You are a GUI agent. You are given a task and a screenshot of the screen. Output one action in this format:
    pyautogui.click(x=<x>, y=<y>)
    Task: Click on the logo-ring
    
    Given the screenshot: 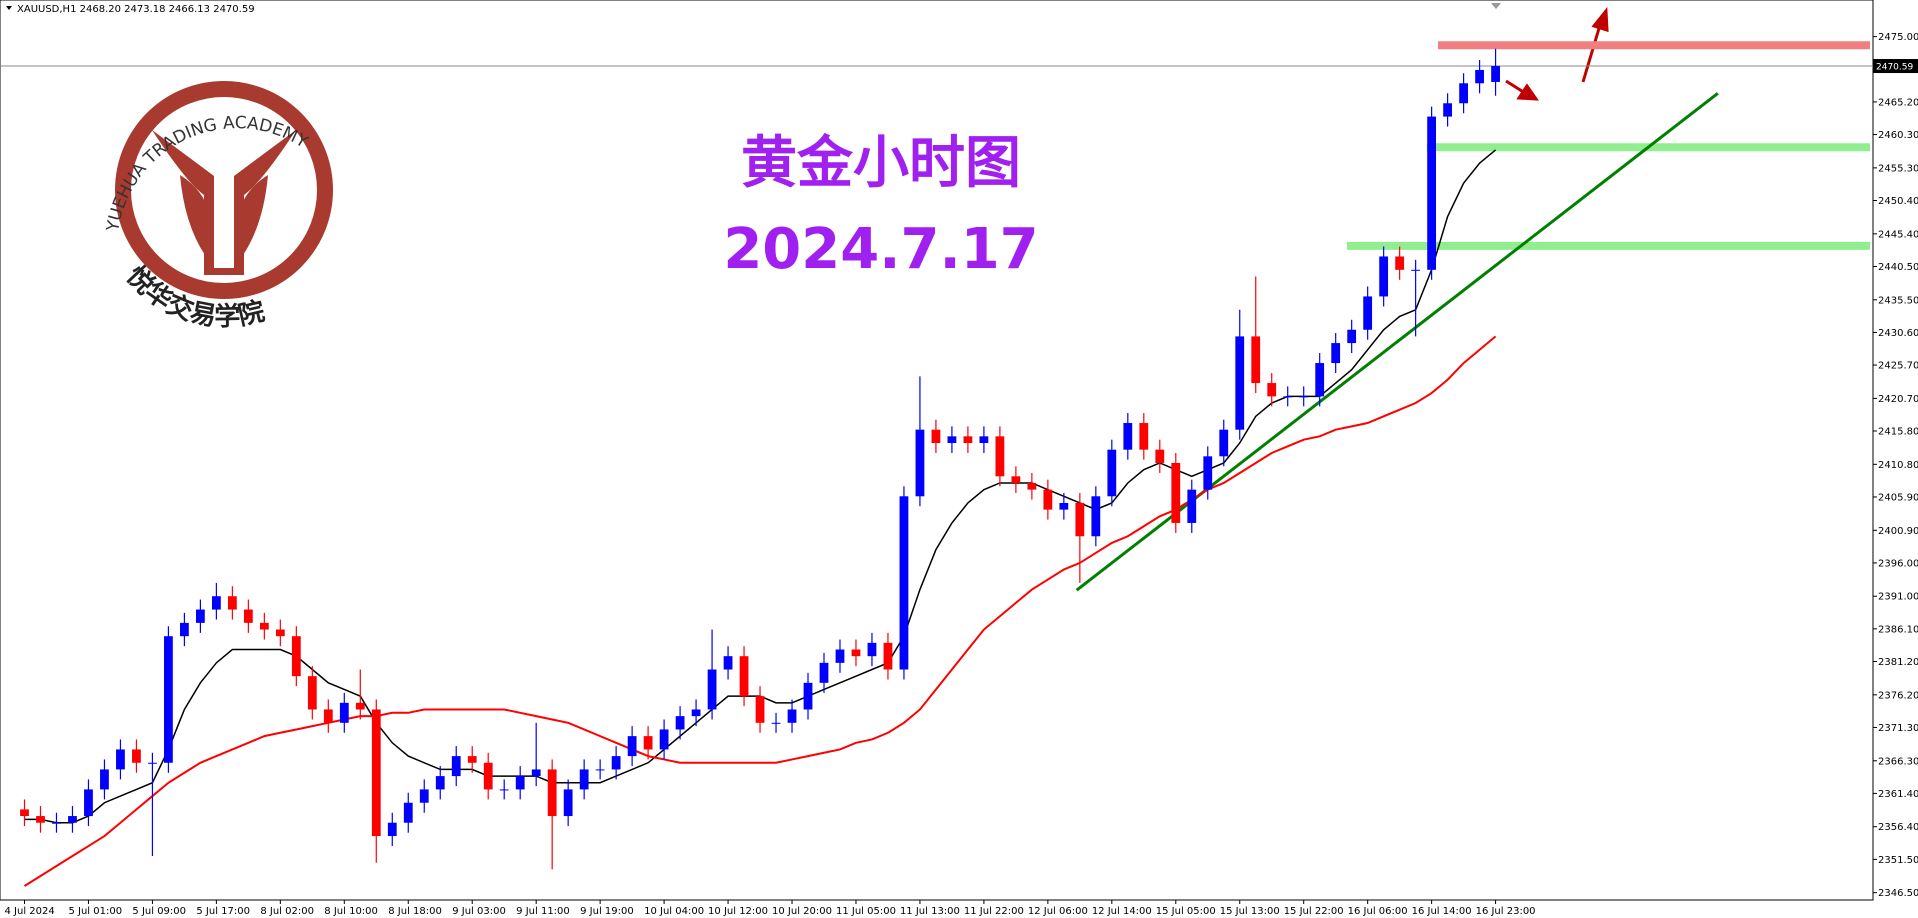 What is the action you would take?
    pyautogui.click(x=224, y=190)
    